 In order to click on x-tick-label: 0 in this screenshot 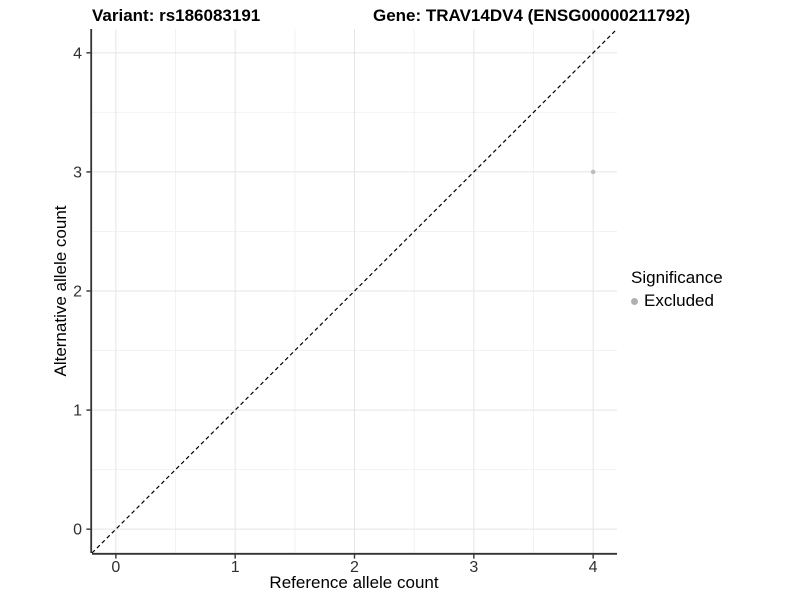, I will do `click(115, 567)`.